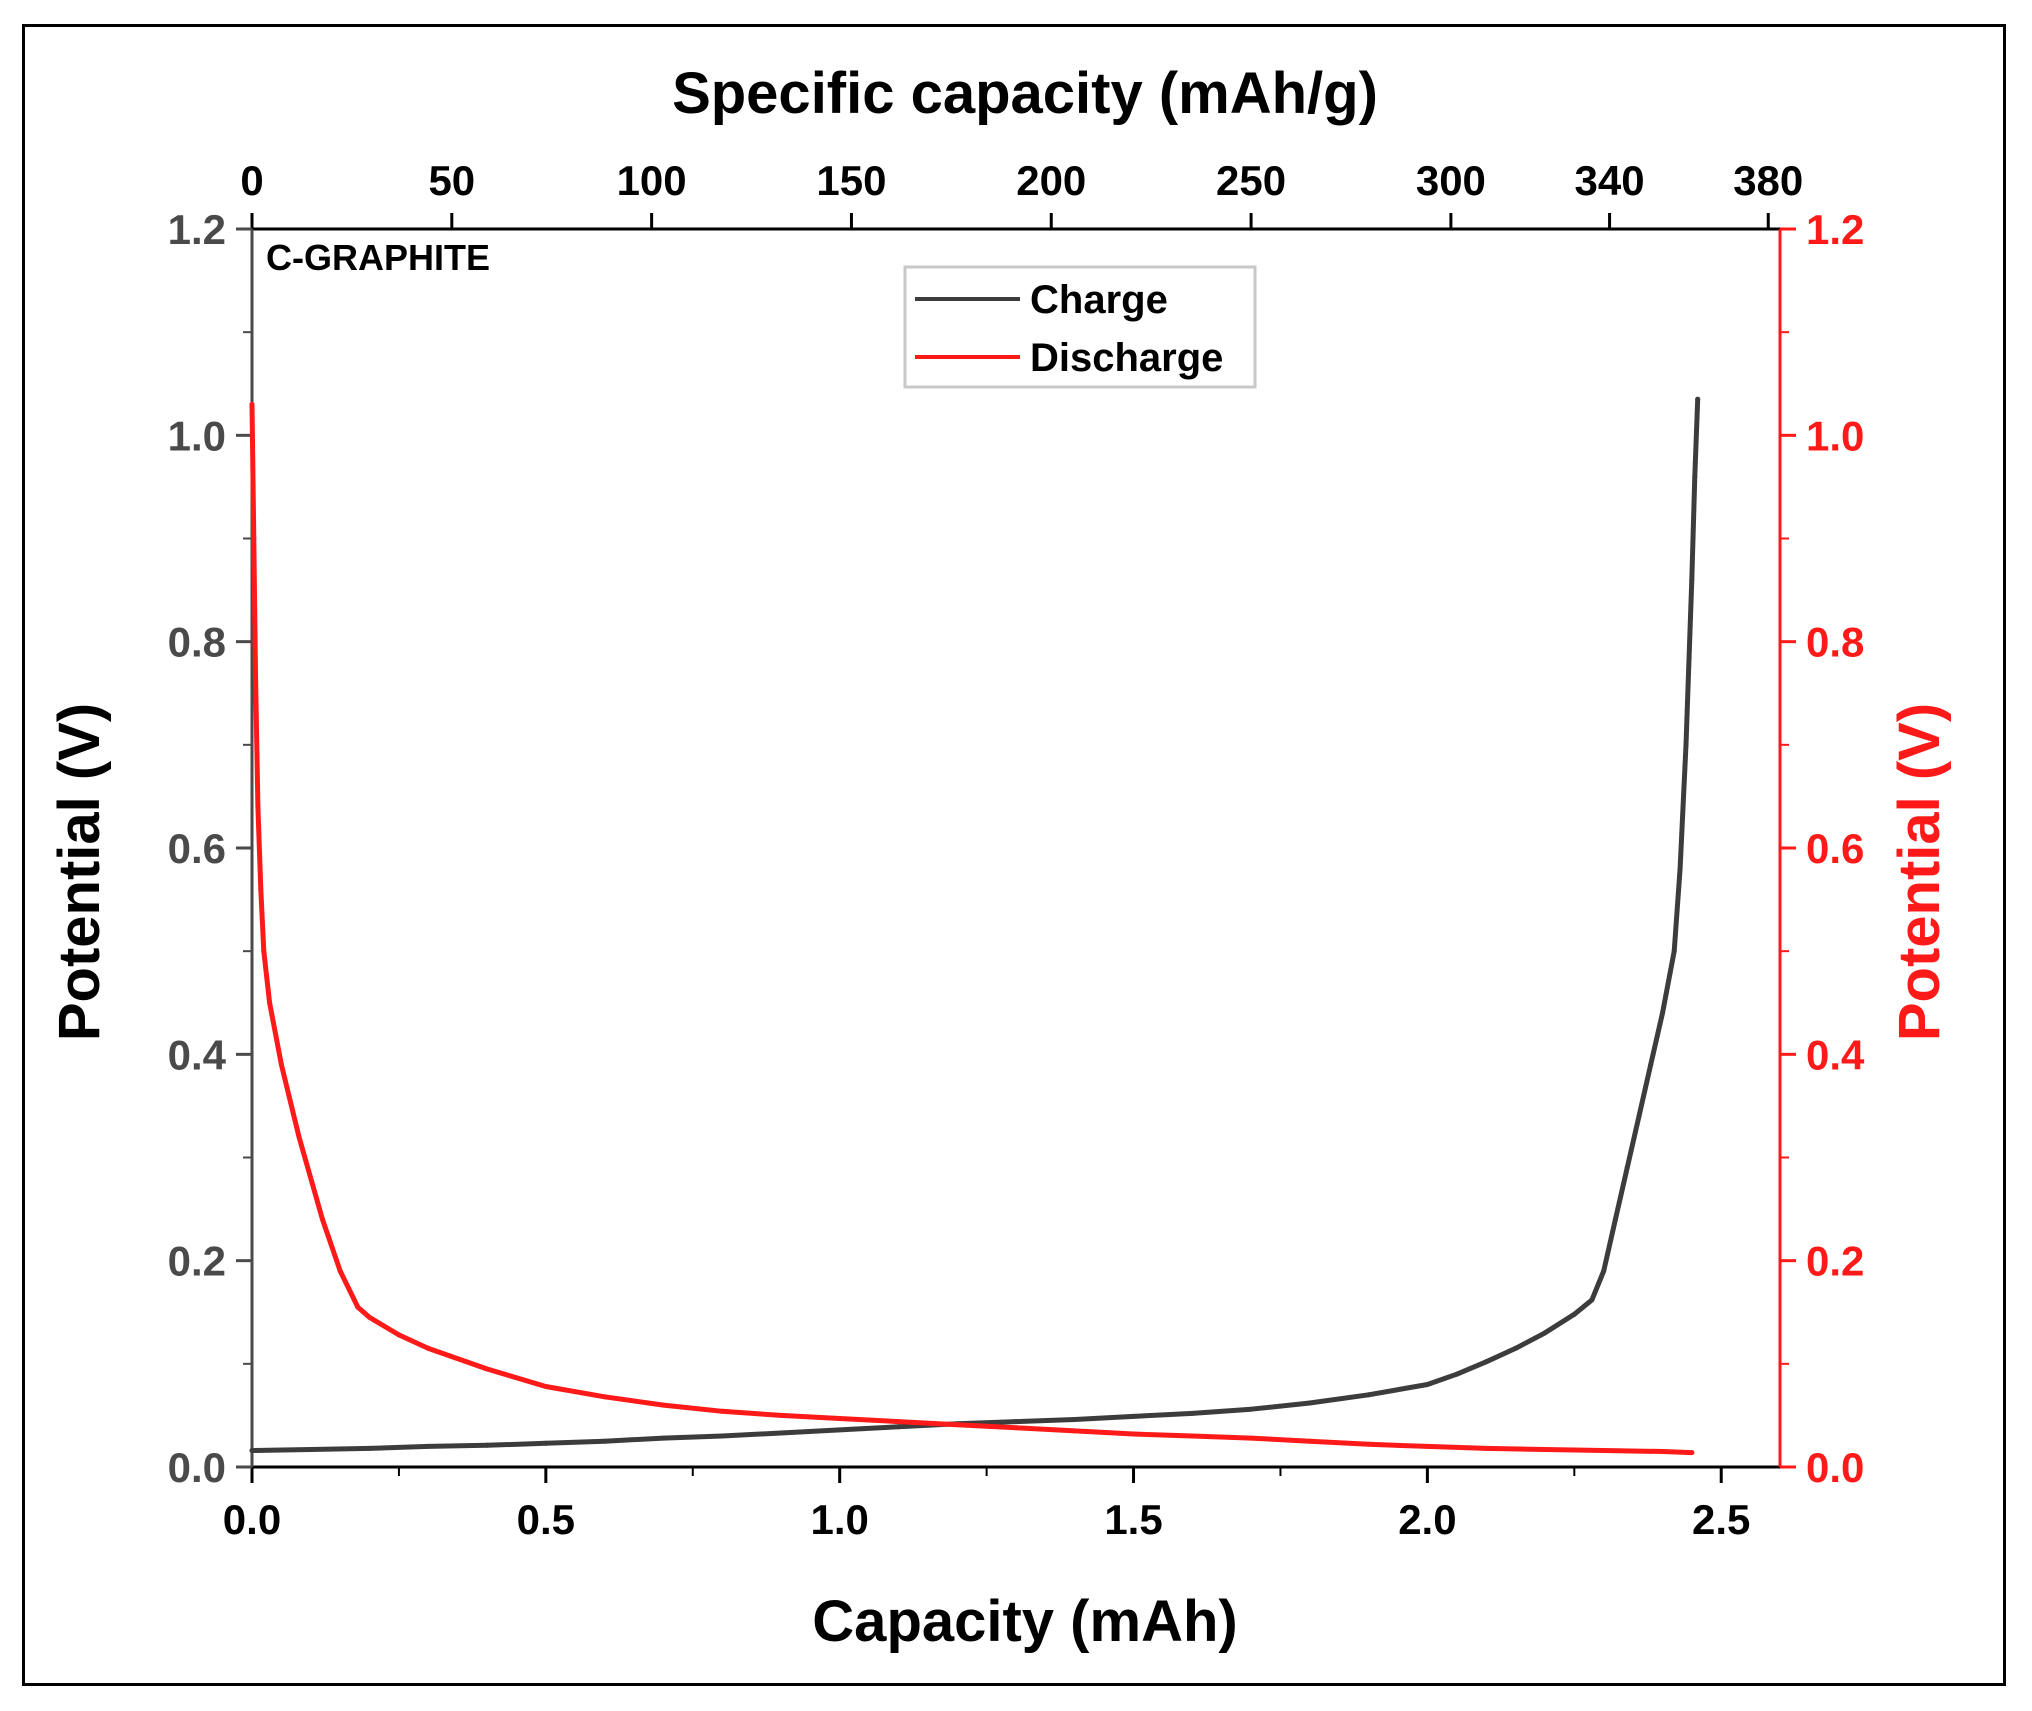 This screenshot has width=2032, height=1711. Describe the element at coordinates (1835, 229) in the screenshot. I see `y-tick-label-right: 1.2` at that location.